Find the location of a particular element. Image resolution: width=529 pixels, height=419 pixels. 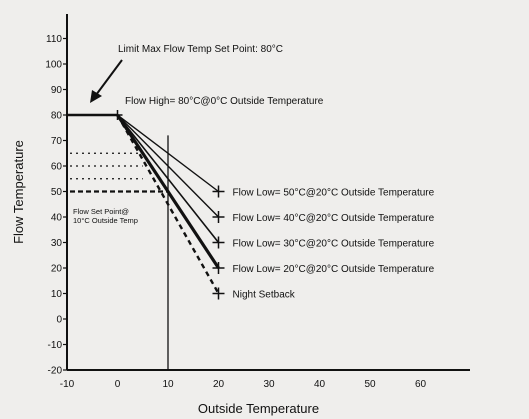

x-axis-label: Outside Temperature is located at coordinates (258, 408).